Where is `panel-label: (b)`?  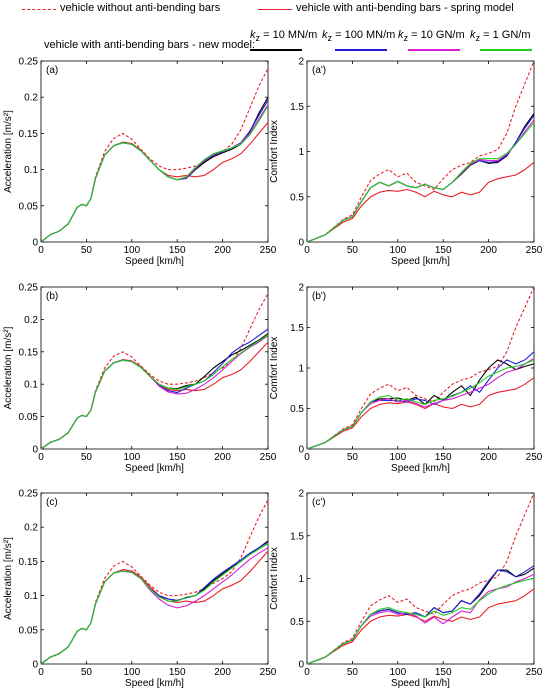 panel-label: (b) is located at coordinates (52, 296).